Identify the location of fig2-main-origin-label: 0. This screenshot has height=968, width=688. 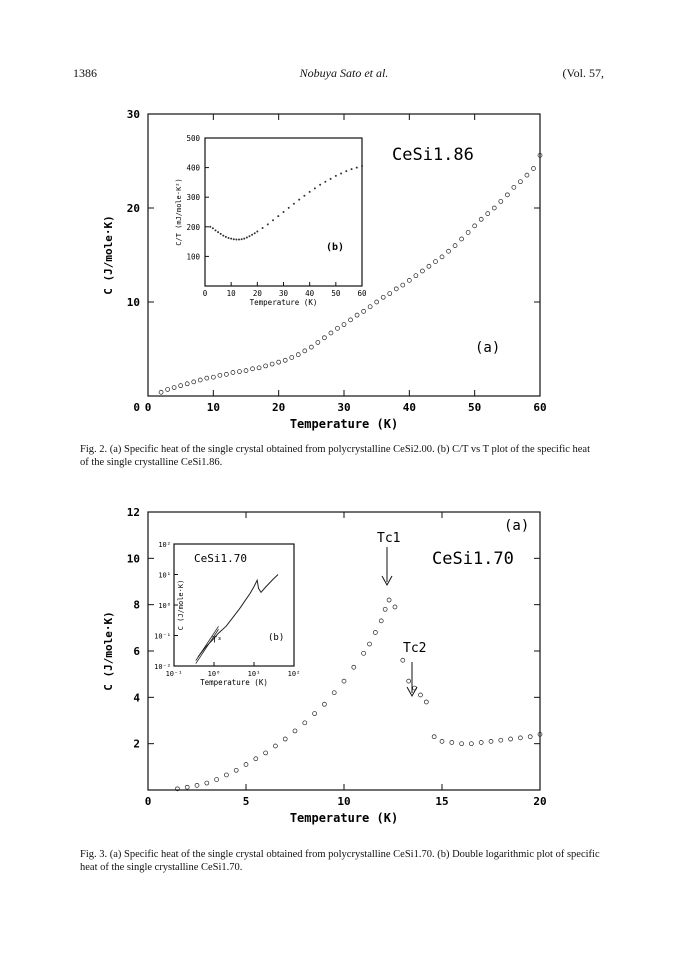
(136, 407).